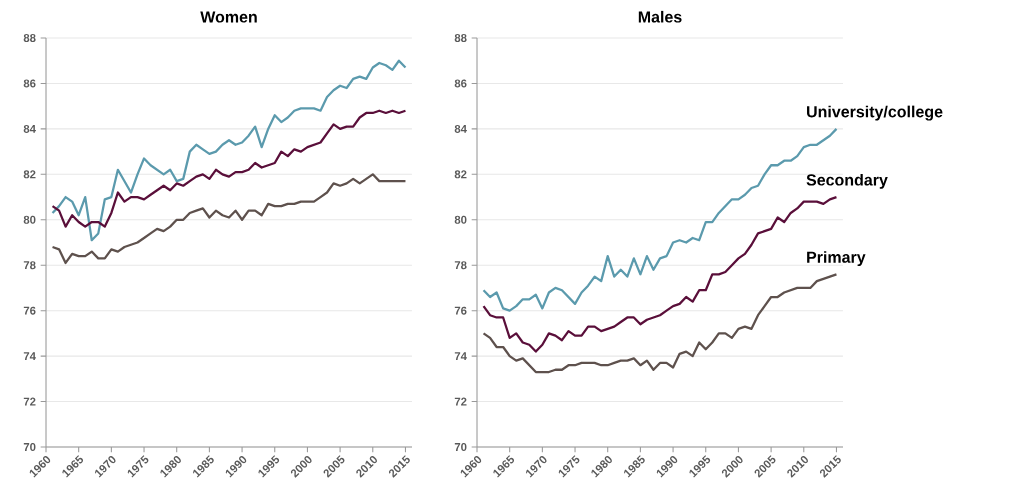 This screenshot has width=1015, height=494. Describe the element at coordinates (228, 17) in the screenshot. I see `chart-title: Women` at that location.